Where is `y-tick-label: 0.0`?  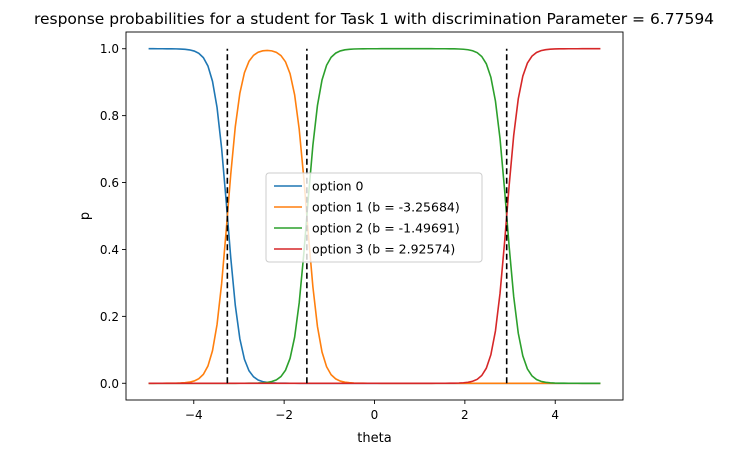
y-tick-label: 0.0 is located at coordinates (109, 384).